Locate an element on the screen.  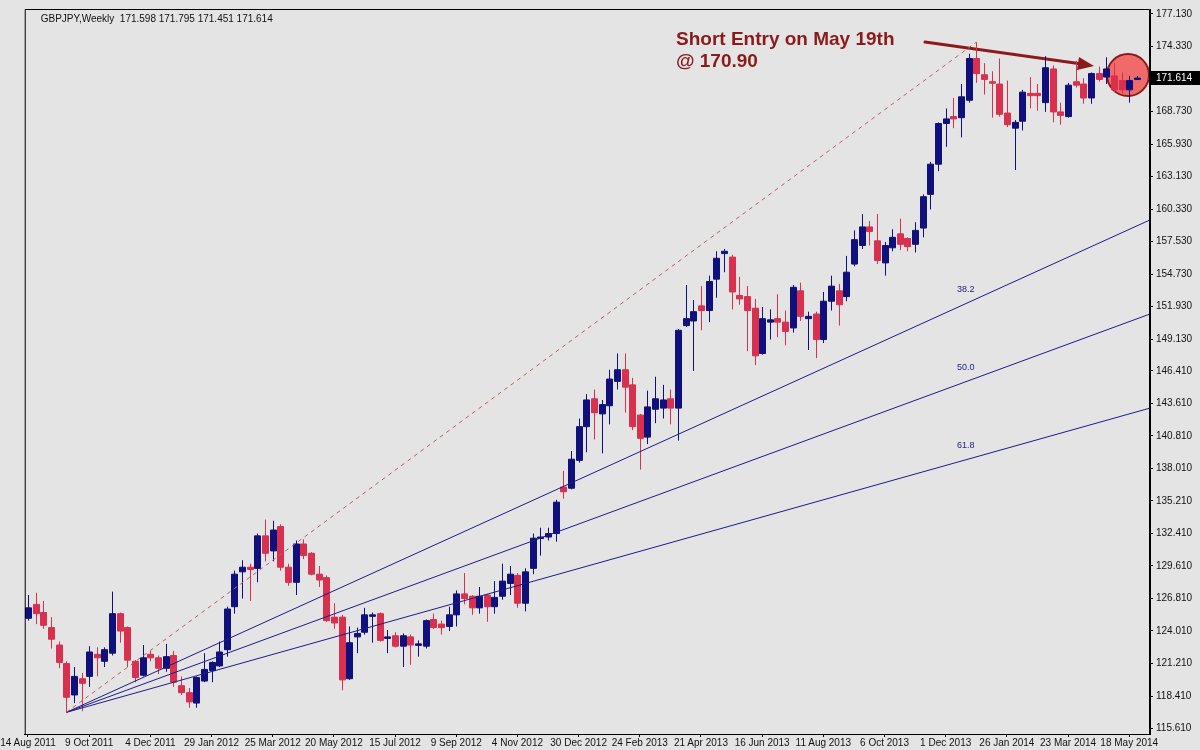
y-tick-label: 115.610 is located at coordinates (1174, 728).